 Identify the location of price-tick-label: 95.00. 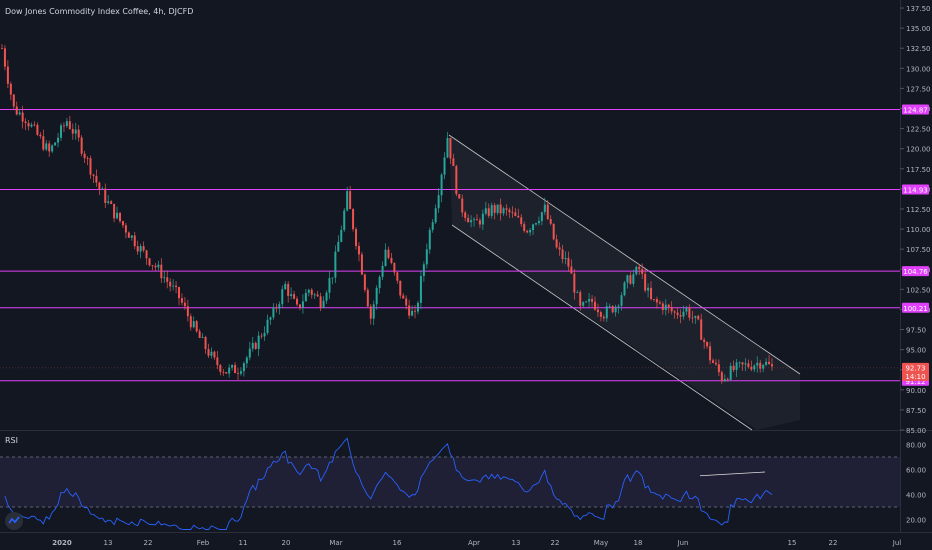
(916, 351).